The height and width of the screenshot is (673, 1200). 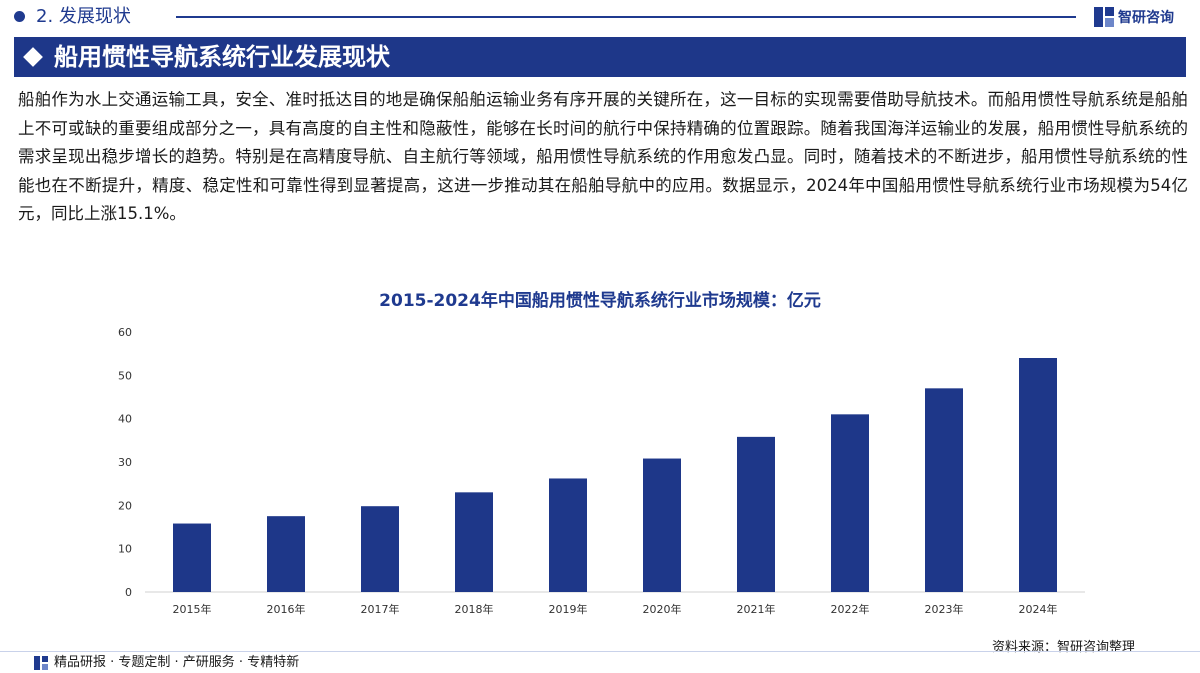 I want to click on footer-logo-icon, so click(x=41, y=663).